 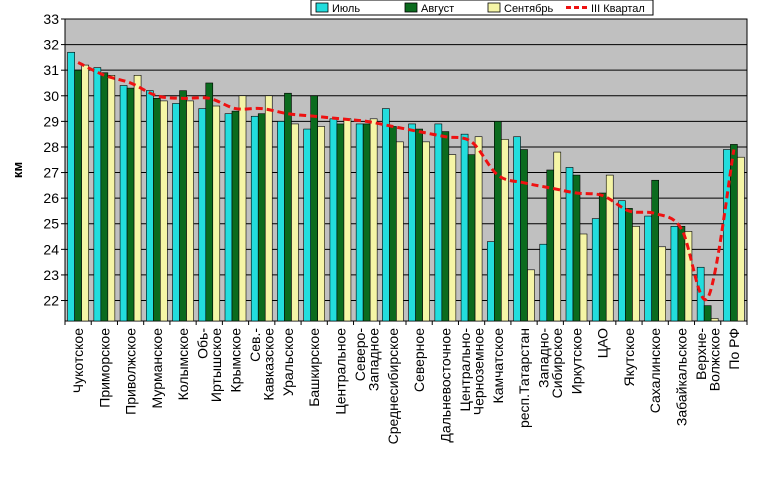 What do you see at coordinates (255, 345) in the screenshot?
I see `x-tick-label-сев-кавказское-1: Сев.-` at bounding box center [255, 345].